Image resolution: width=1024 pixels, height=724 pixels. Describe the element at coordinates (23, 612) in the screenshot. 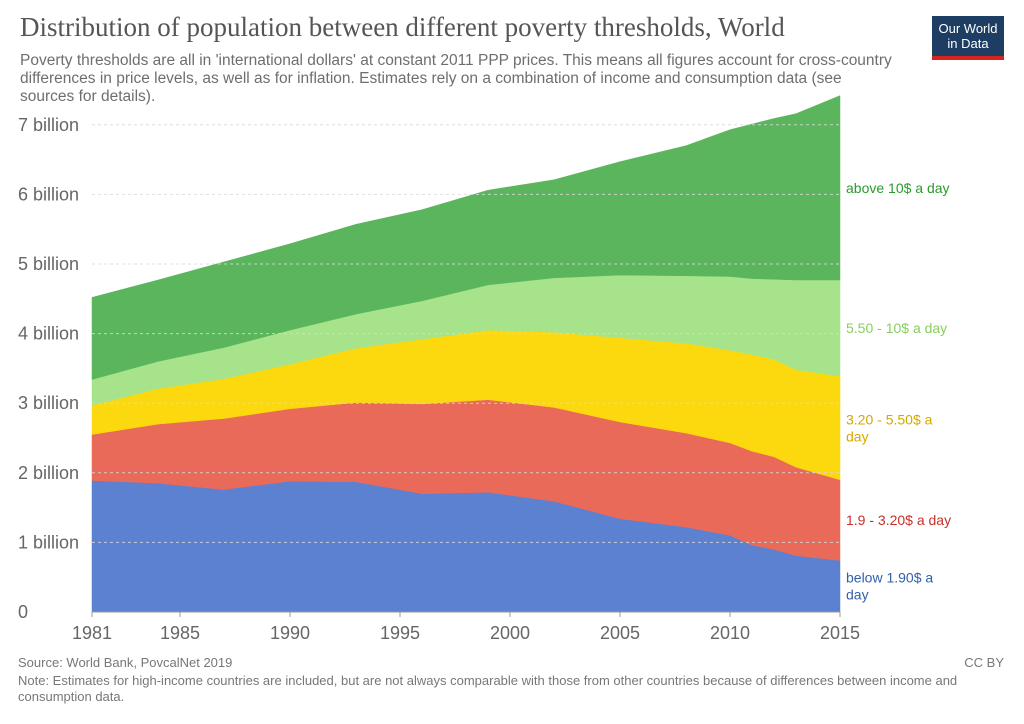

I see `y-tick-label: 0` at that location.